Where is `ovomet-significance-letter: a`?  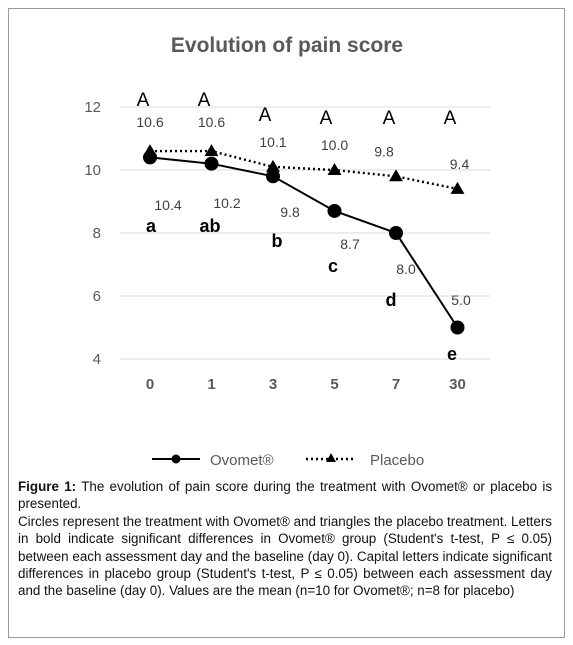 ovomet-significance-letter: a is located at coordinates (151, 226).